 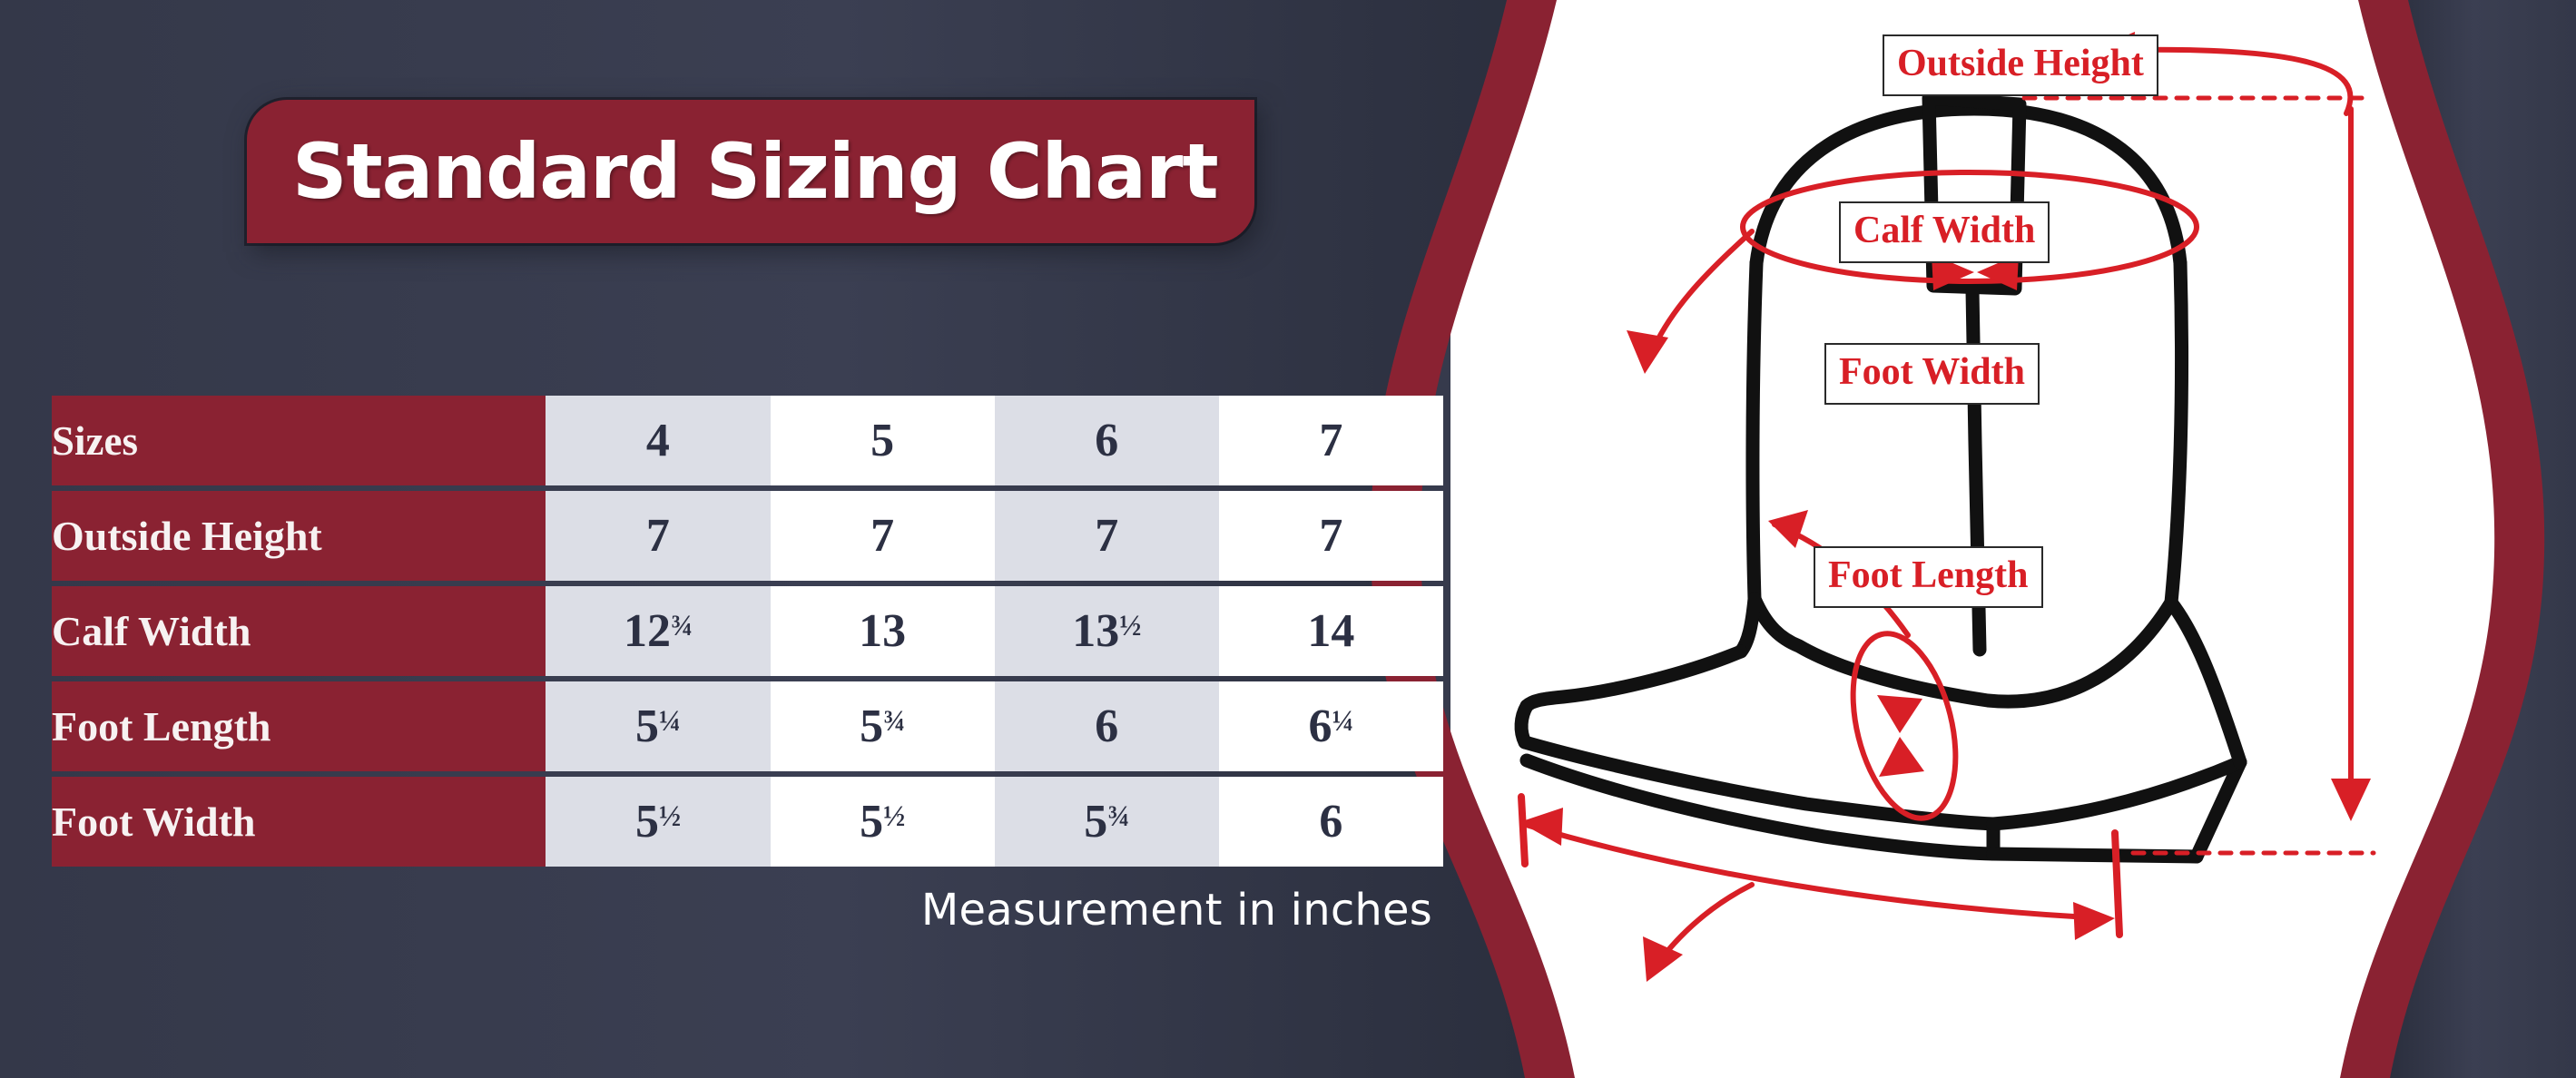 What do you see at coordinates (2233, 81) in the screenshot?
I see `outside-height-leader` at bounding box center [2233, 81].